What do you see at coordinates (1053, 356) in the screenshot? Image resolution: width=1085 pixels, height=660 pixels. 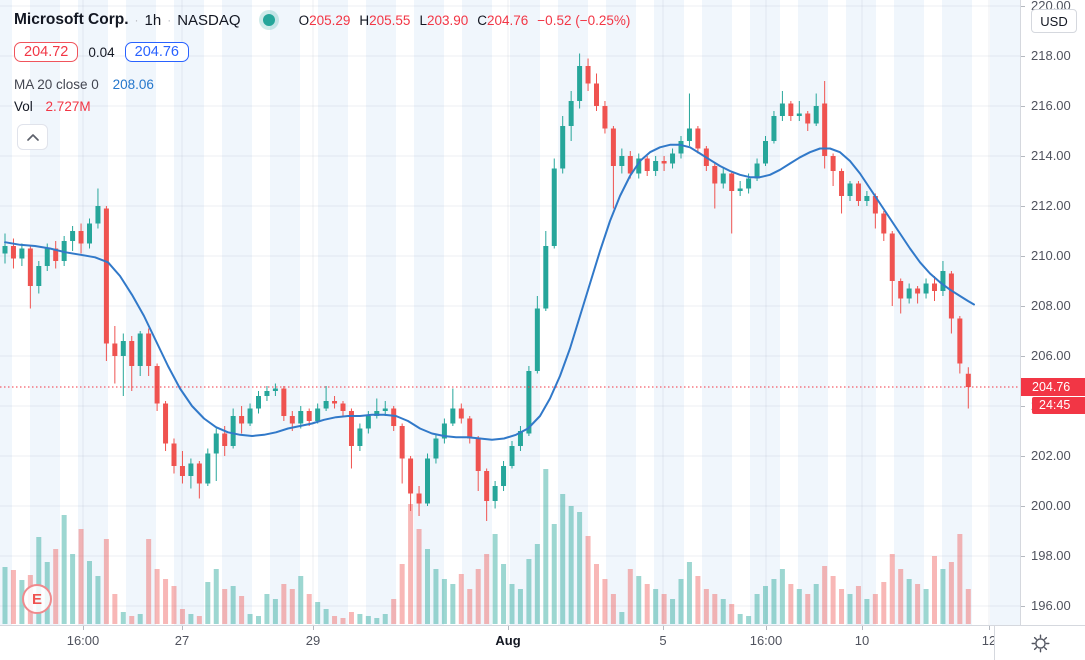 I see `price-tick-label: 206.00` at bounding box center [1053, 356].